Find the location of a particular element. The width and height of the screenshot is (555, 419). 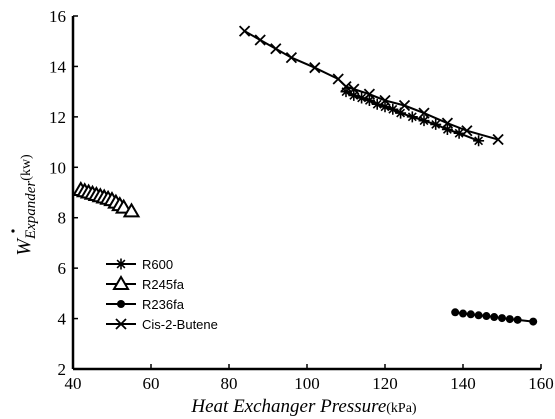

series-line is located at coordinates (371, 85).